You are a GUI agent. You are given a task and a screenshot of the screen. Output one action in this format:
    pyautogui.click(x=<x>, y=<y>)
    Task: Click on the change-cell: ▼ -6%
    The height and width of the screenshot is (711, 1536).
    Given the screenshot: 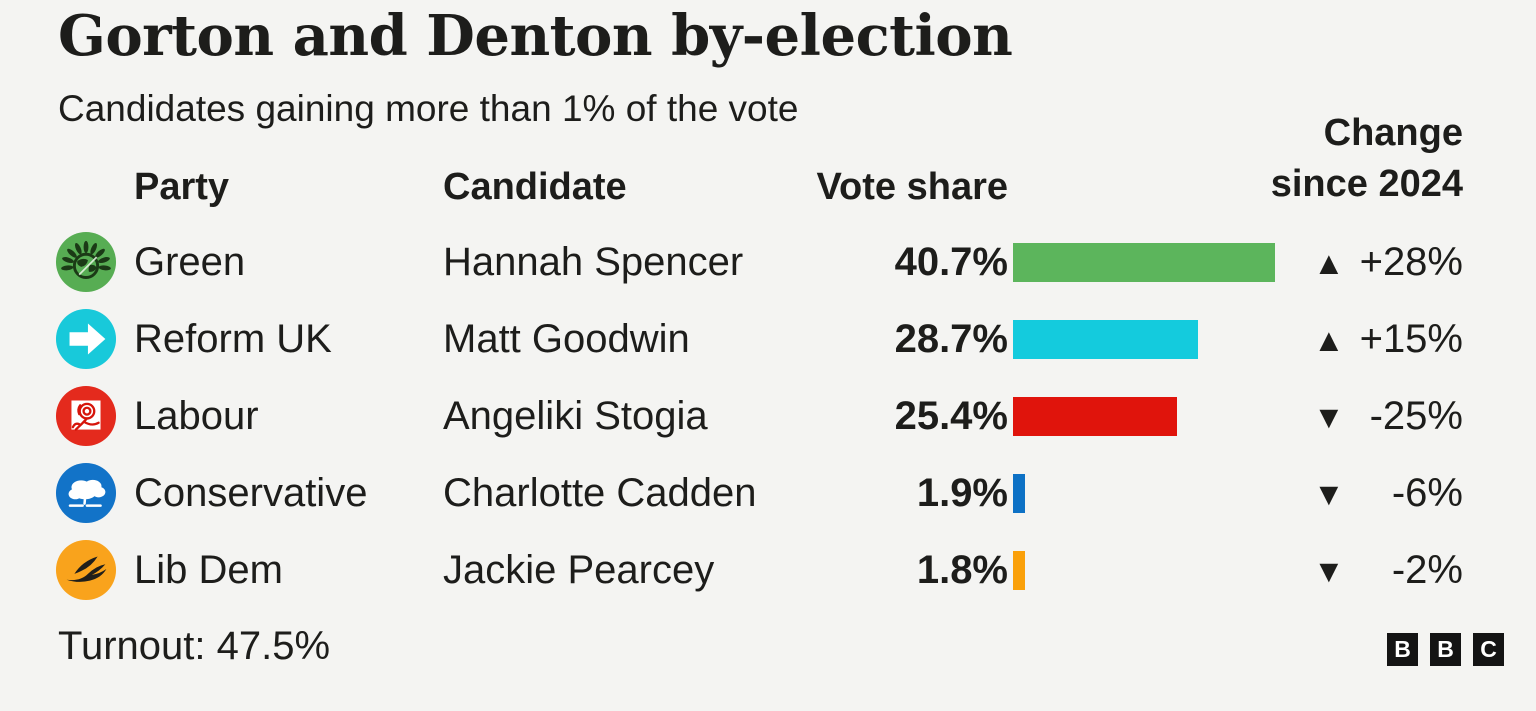 What is the action you would take?
    pyautogui.click(x=1388, y=493)
    